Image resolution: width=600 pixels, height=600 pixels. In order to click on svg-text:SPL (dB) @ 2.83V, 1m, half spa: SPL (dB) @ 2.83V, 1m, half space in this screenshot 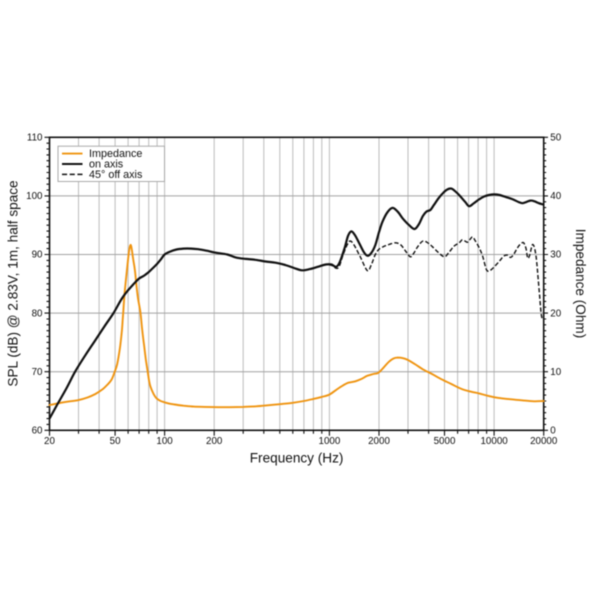, I will do `click(13, 283)`.